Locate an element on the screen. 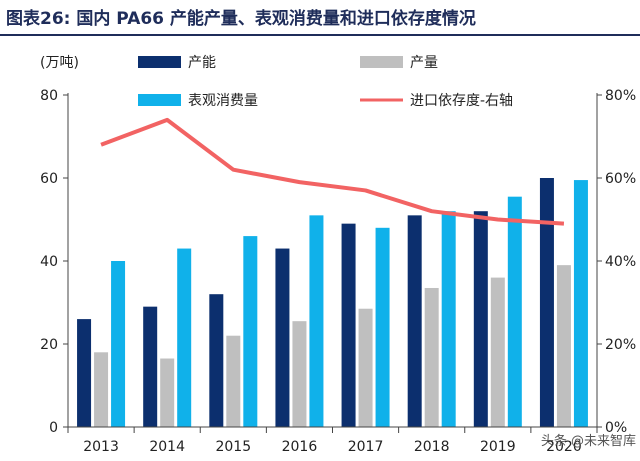 This screenshot has width=640, height=461. watermark: 头条 @未来智库 is located at coordinates (588, 441).